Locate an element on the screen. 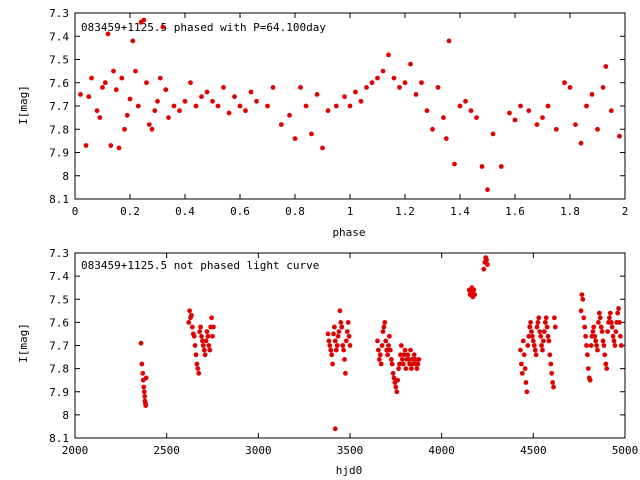  x-tick-label: 4000 is located at coordinates (441, 450).